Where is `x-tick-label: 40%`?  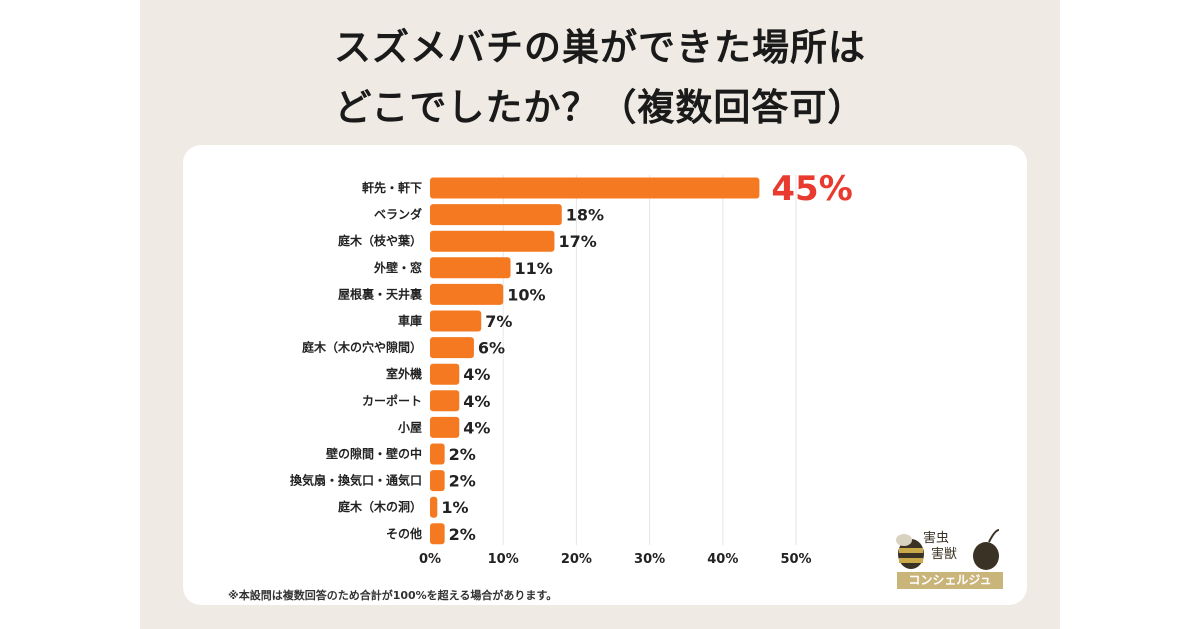
x-tick-label: 40% is located at coordinates (722, 559).